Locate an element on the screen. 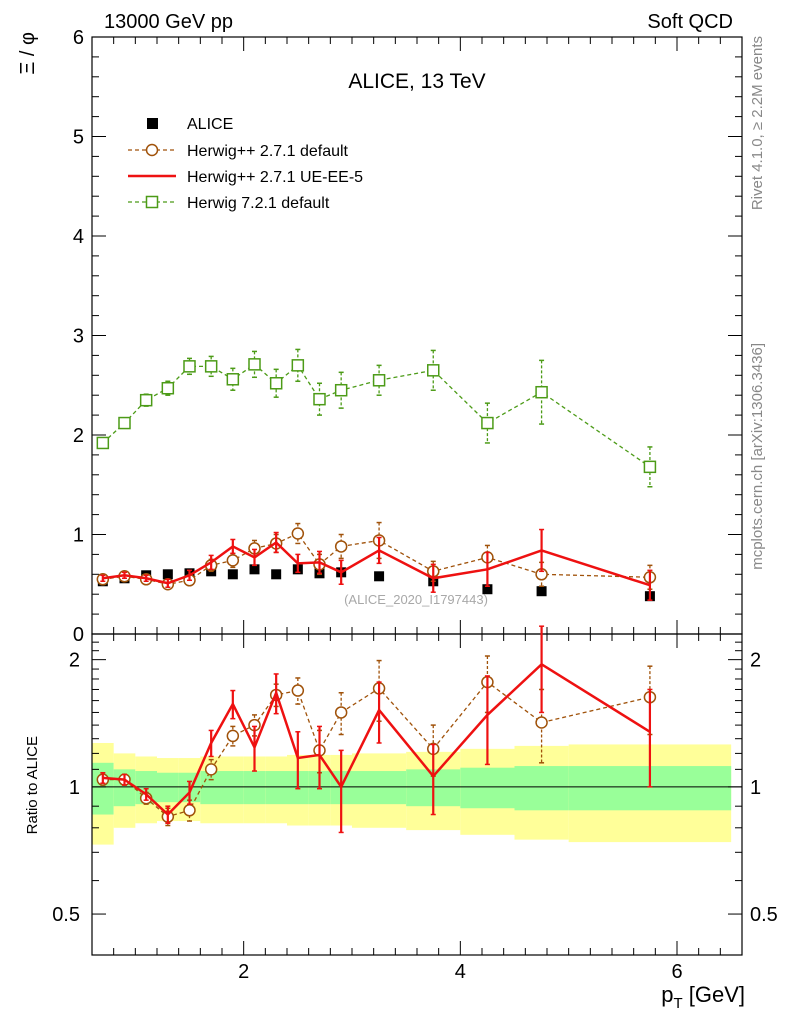  x-tick-label: 4 is located at coordinates (460, 972).